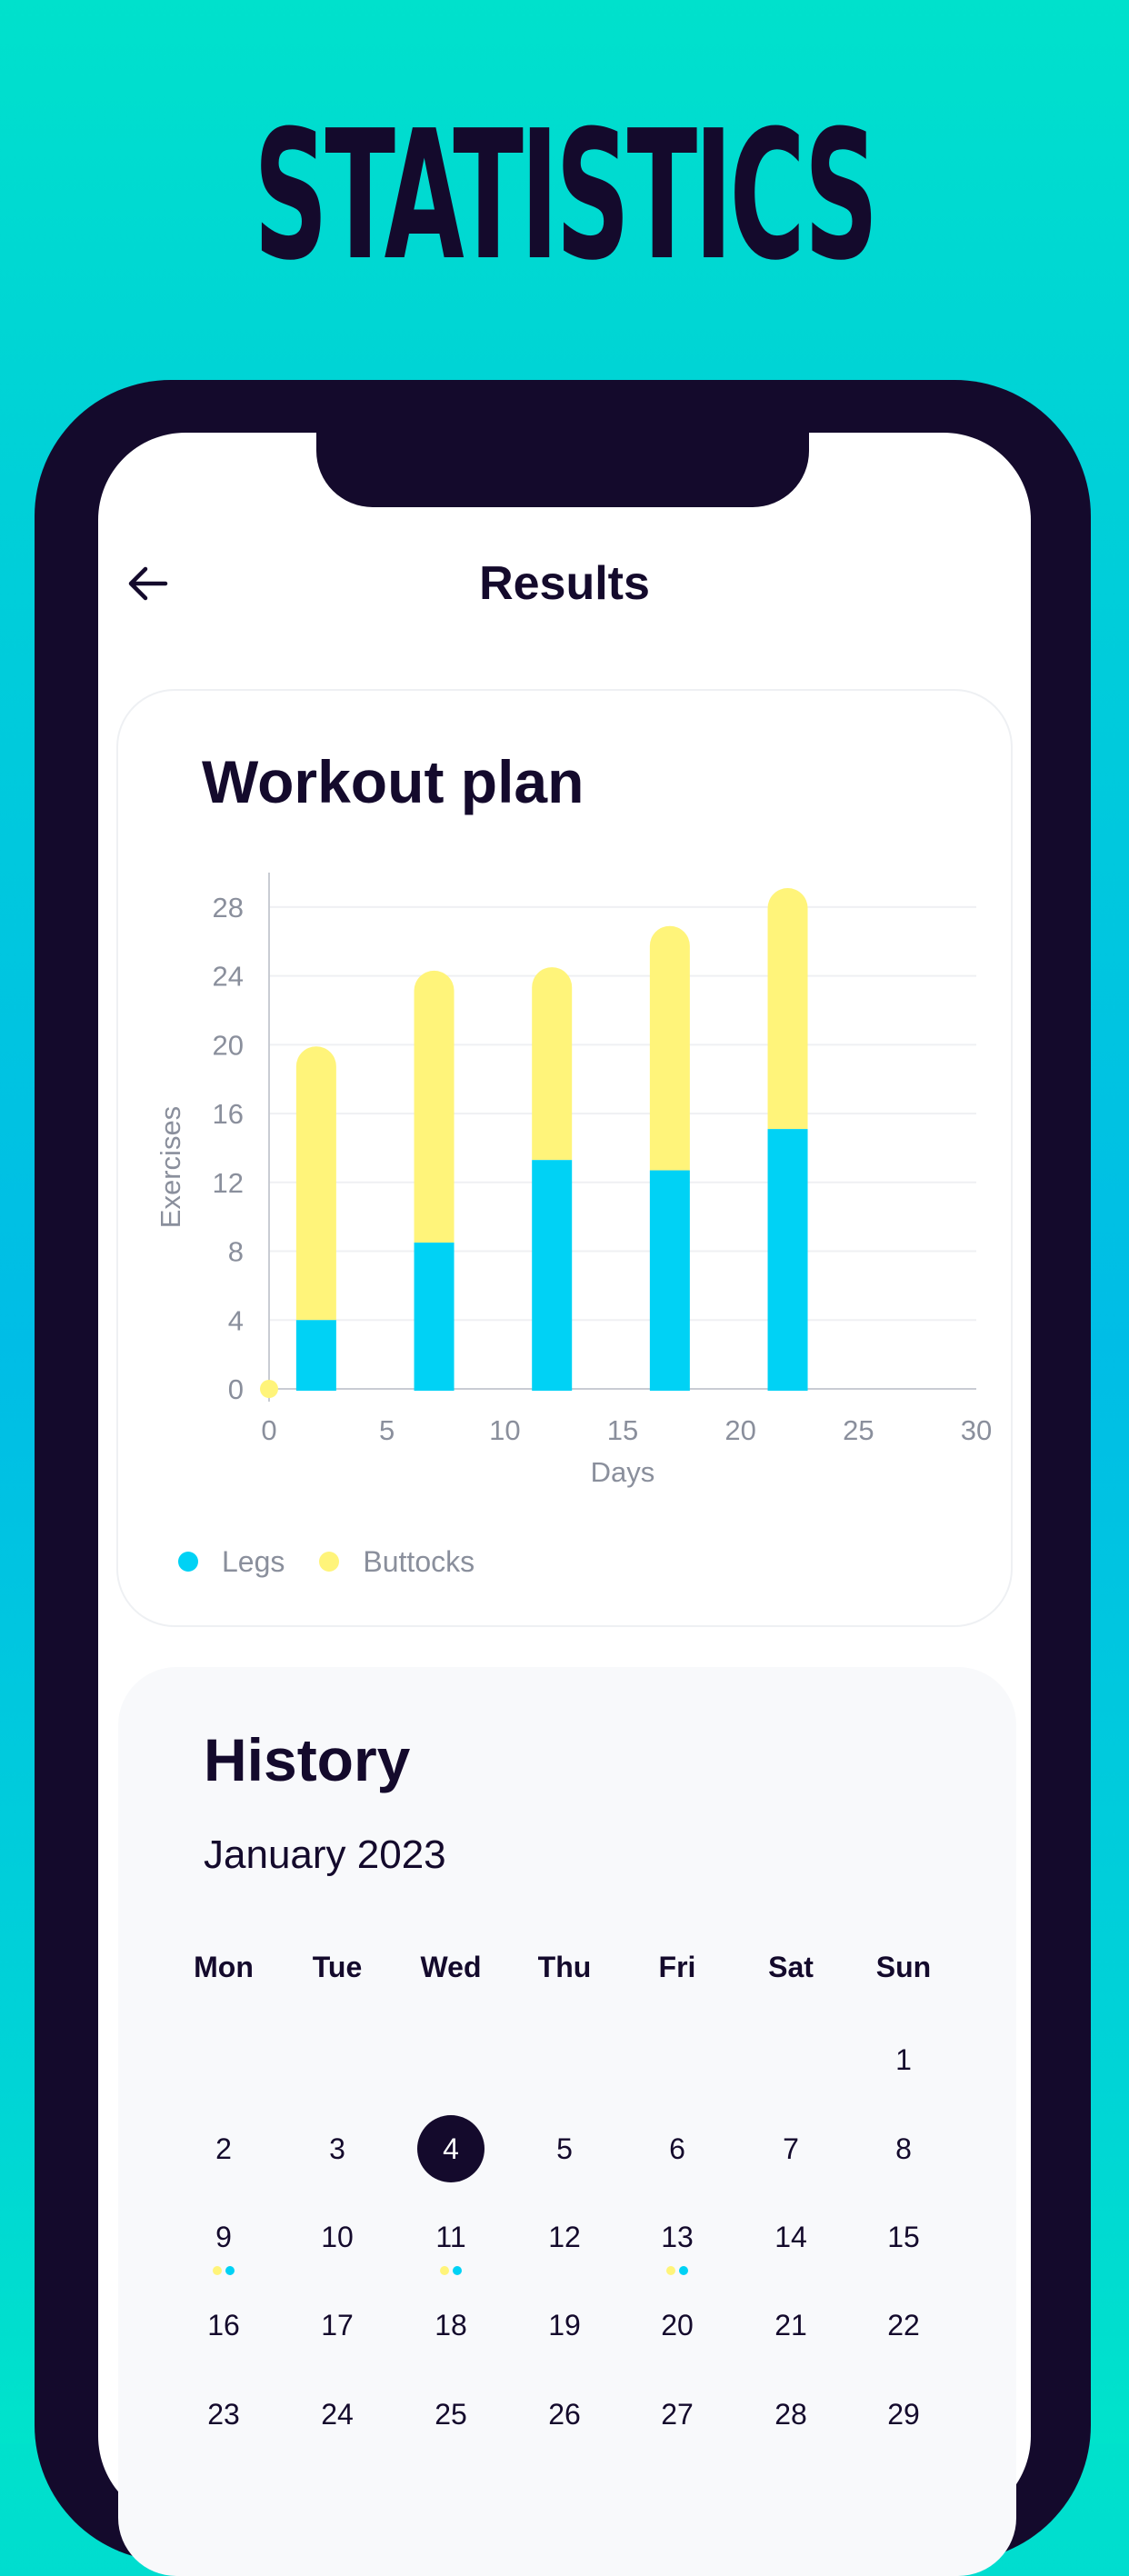 This screenshot has width=1129, height=2576. I want to click on calendar-day-number: 6, so click(677, 2148).